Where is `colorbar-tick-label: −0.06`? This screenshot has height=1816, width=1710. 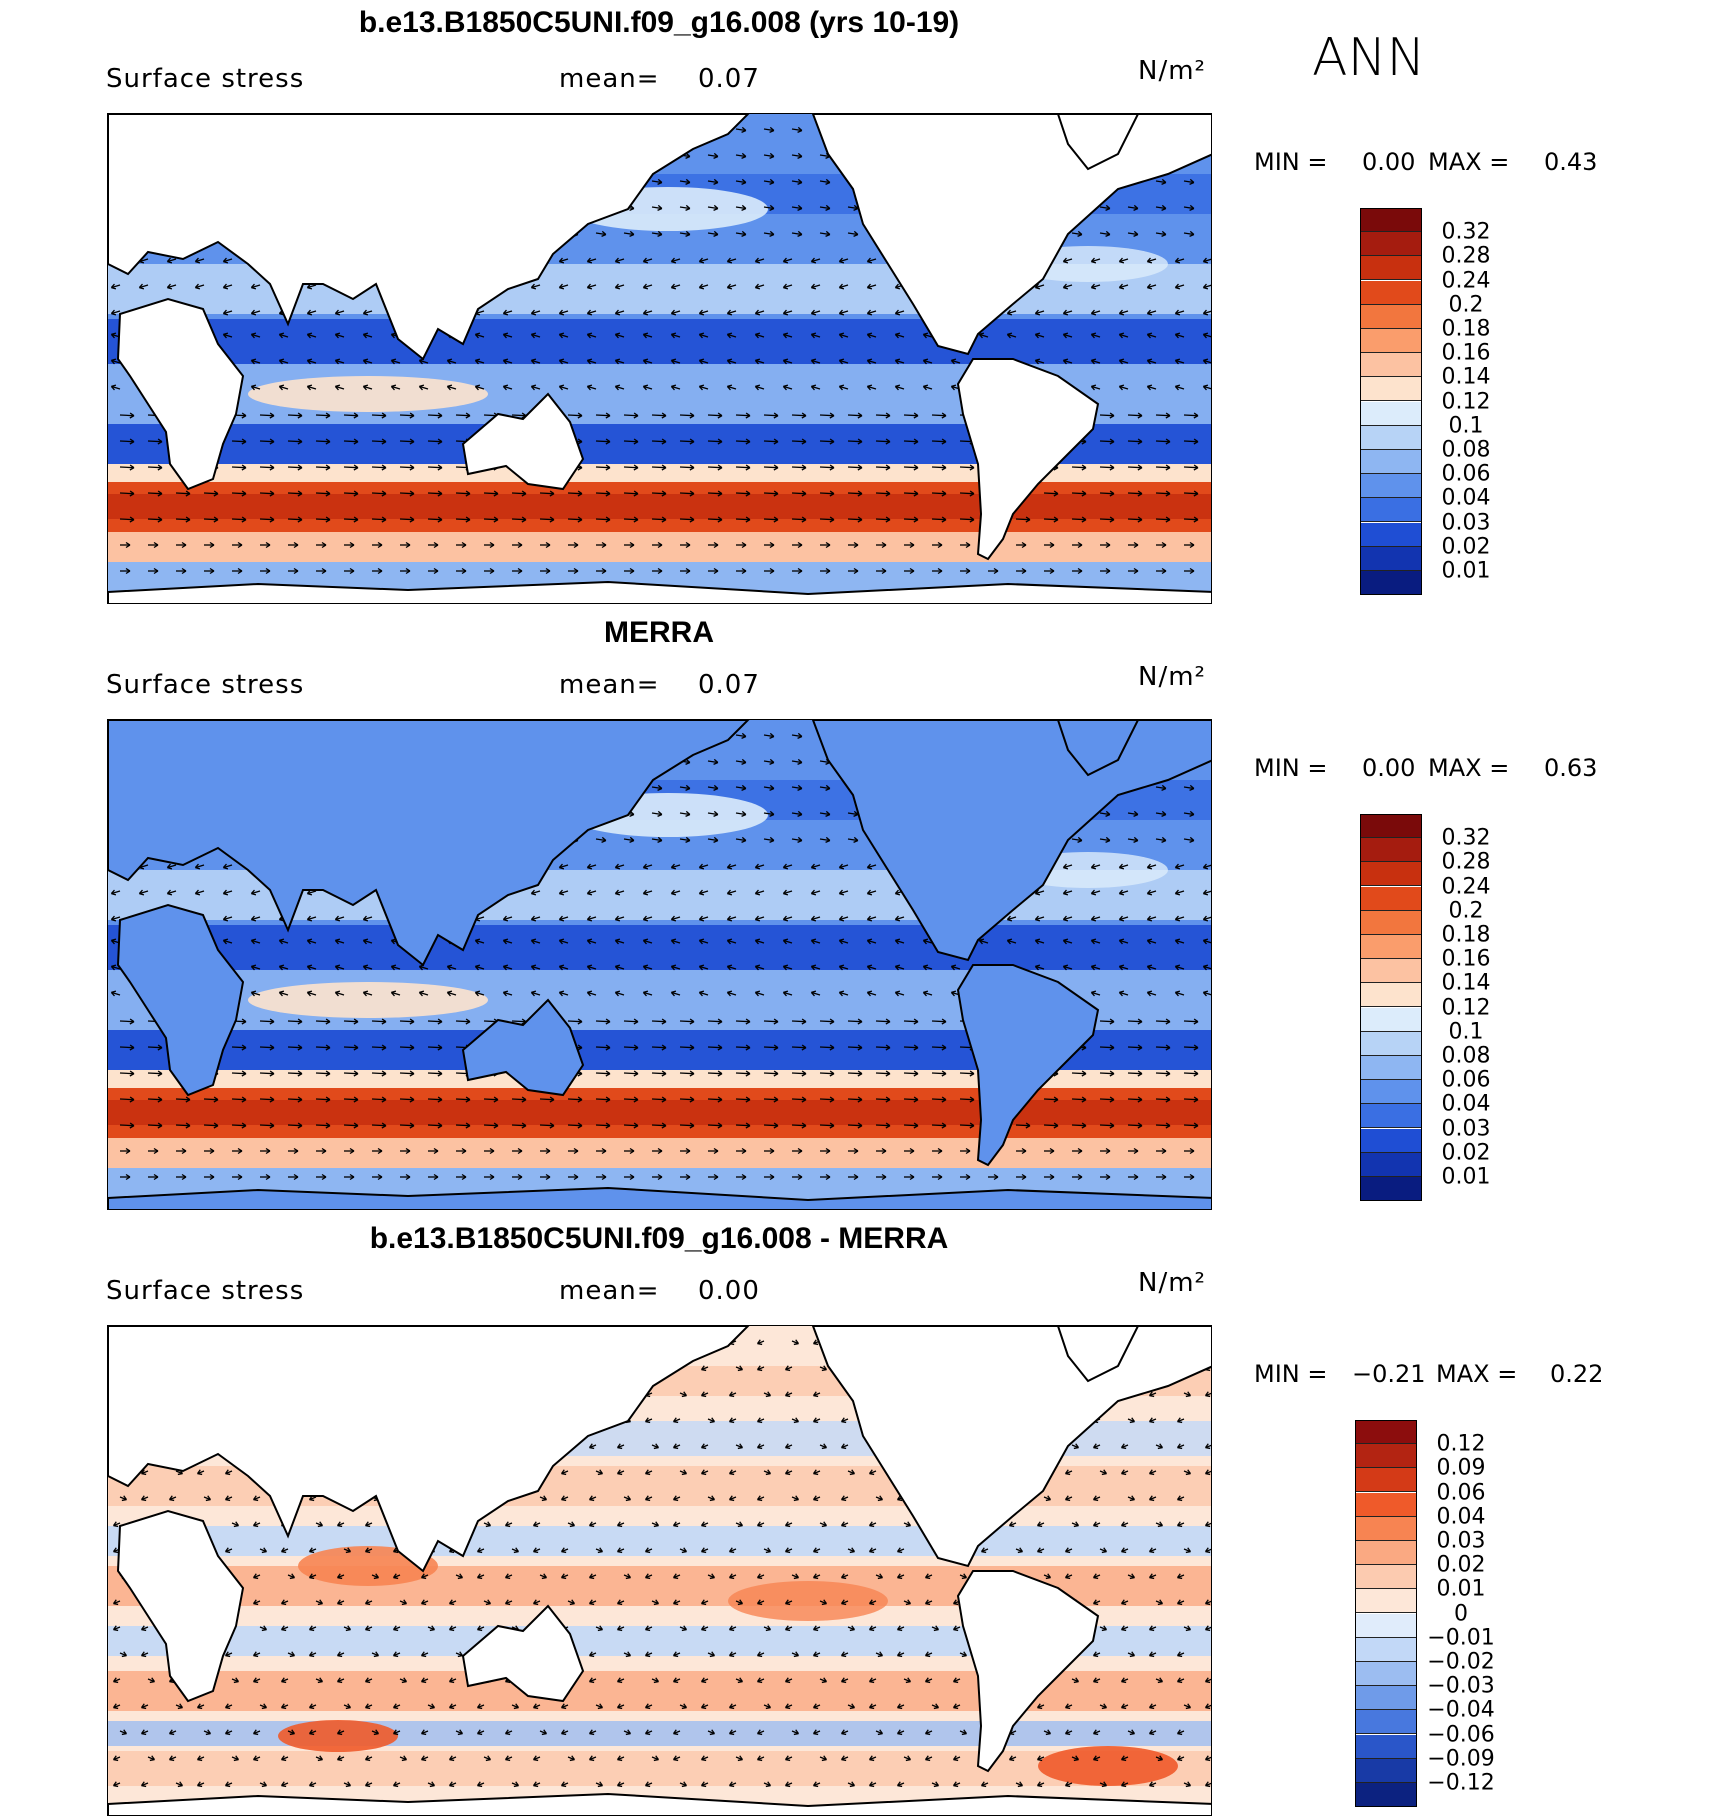
colorbar-tick-label: −0.06 is located at coordinates (1460, 1734).